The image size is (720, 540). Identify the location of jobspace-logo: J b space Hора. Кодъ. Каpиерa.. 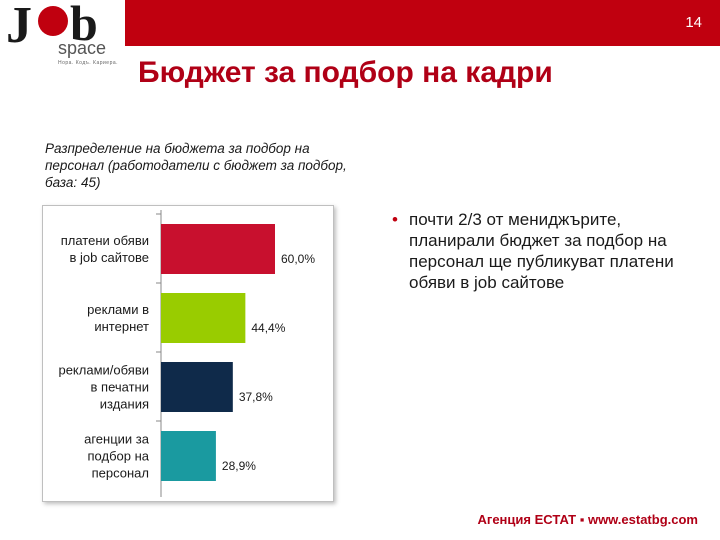
(62, 35).